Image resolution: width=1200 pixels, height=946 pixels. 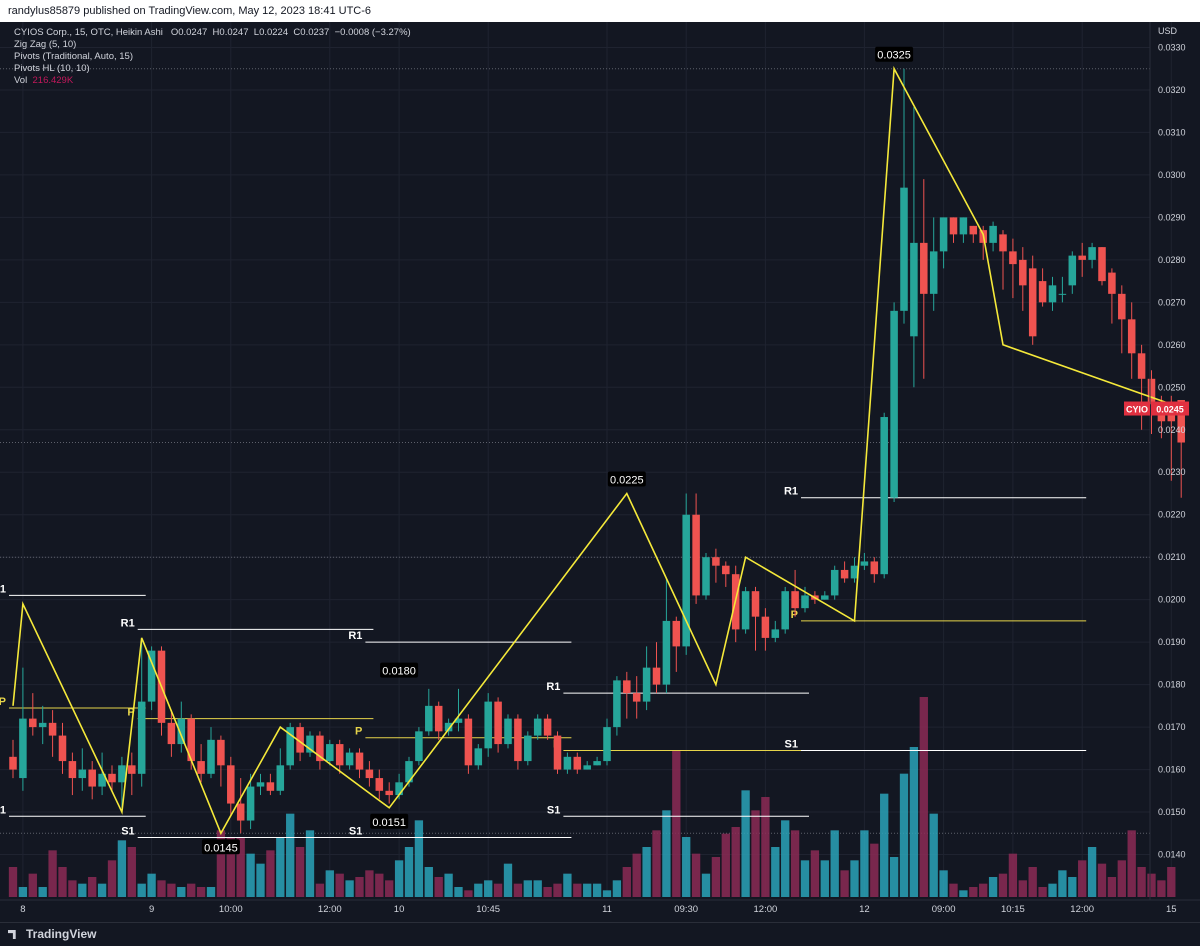 What do you see at coordinates (73, 56) in the screenshot?
I see `legend-indicator-pivots: Pivots (Traditional, Auto, 15)` at bounding box center [73, 56].